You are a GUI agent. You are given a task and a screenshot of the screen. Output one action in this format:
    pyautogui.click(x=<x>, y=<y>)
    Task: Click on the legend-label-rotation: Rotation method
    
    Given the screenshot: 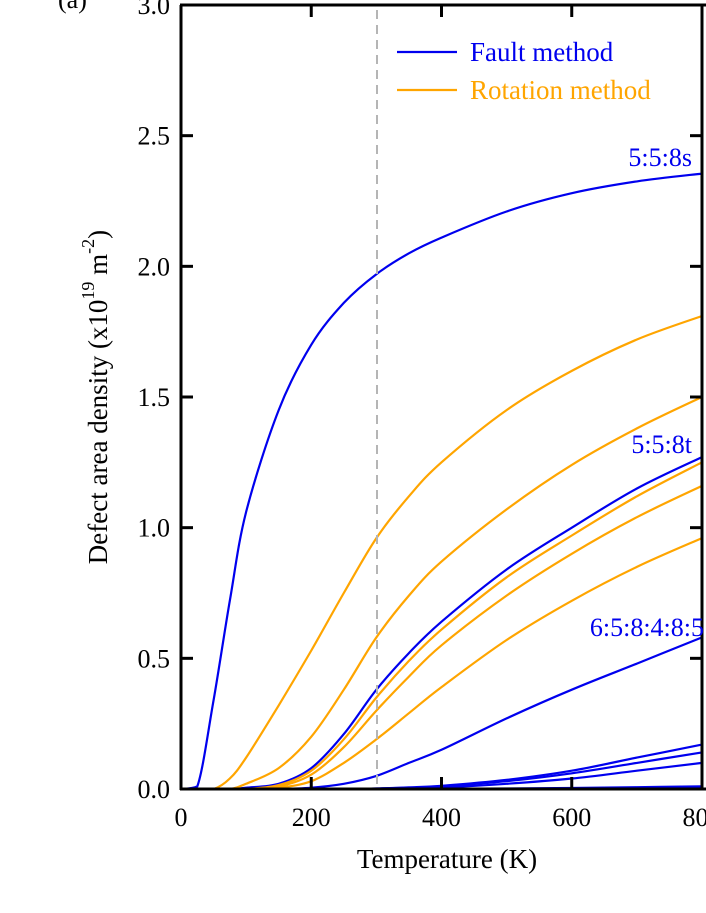 What is the action you would take?
    pyautogui.click(x=560, y=90)
    